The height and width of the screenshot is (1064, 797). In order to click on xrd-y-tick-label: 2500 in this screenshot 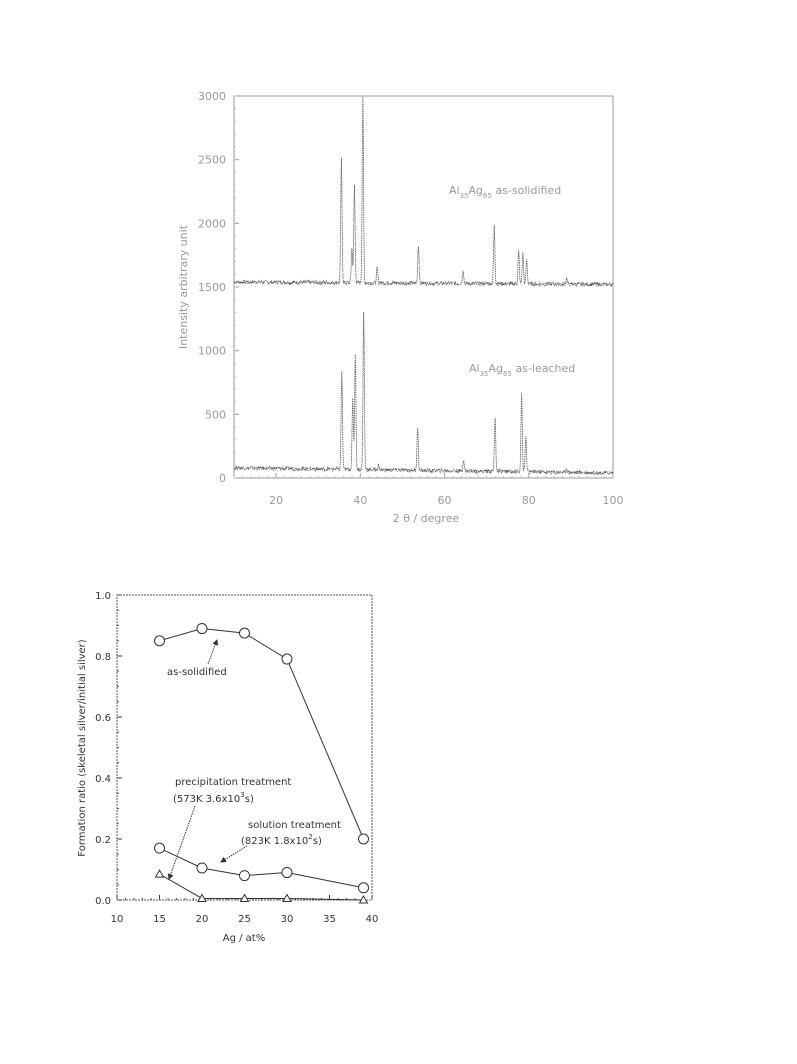, I will do `click(212, 160)`.